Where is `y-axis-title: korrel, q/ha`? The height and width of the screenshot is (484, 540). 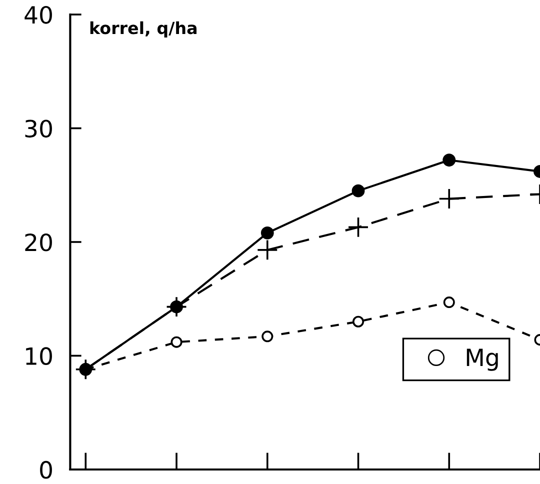 y-axis-title: korrel, q/ha is located at coordinates (143, 29).